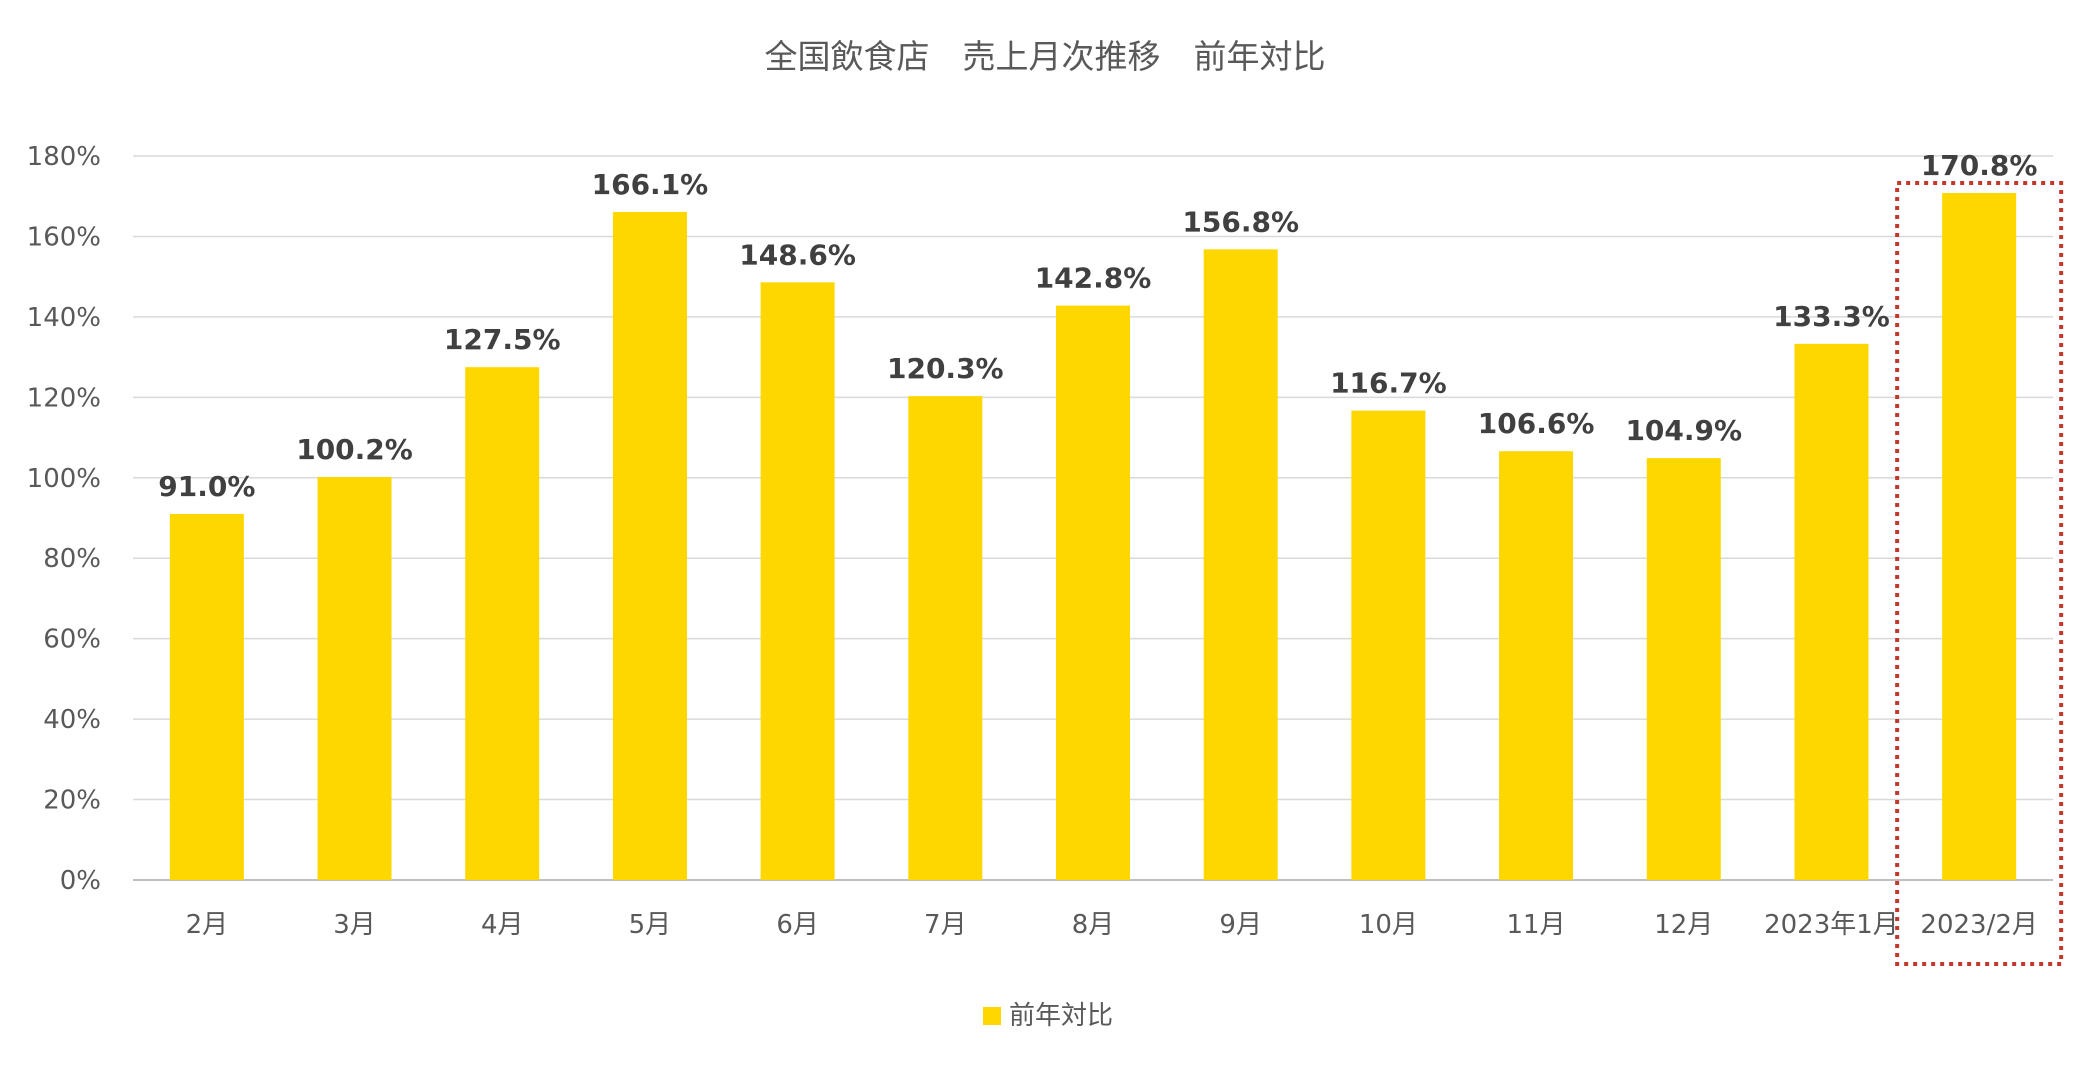 Image resolution: width=2080 pixels, height=1067 pixels. What do you see at coordinates (992, 1016) in the screenshot?
I see `legend-swatch` at bounding box center [992, 1016].